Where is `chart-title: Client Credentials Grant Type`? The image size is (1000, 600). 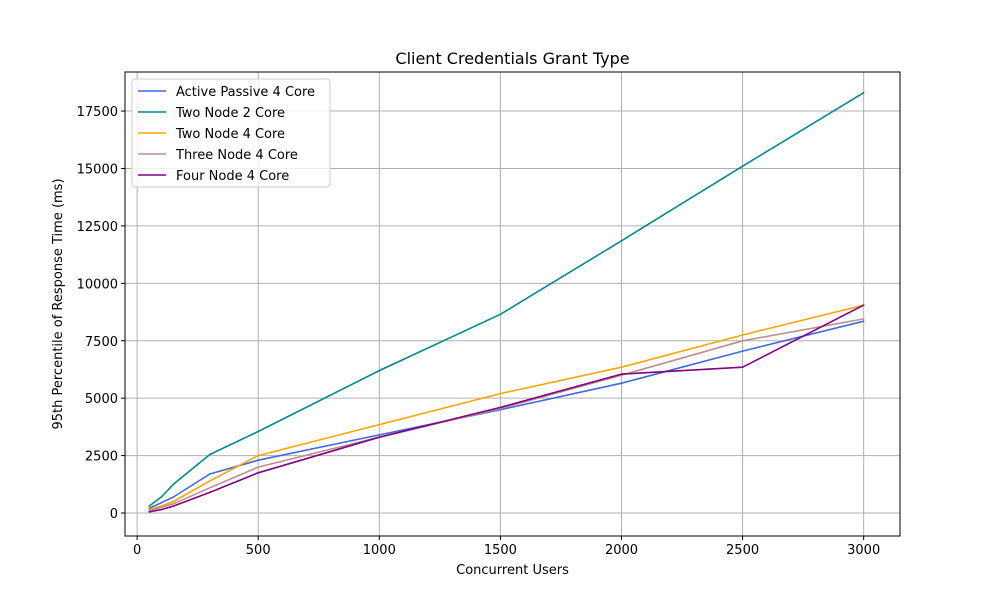
chart-title: Client Credentials Grant Type is located at coordinates (512, 58).